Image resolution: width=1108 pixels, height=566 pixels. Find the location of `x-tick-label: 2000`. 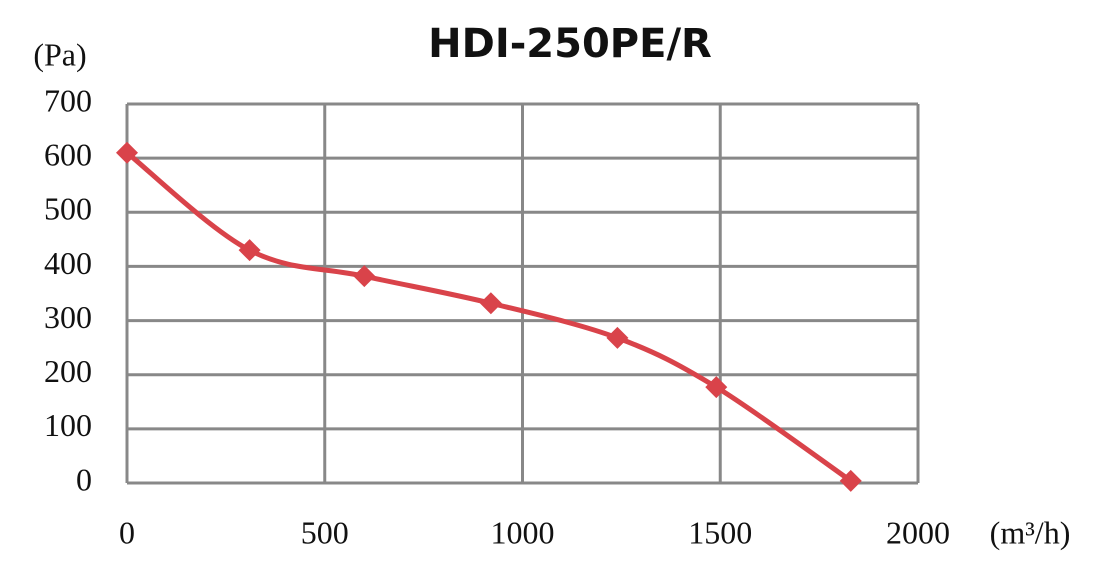

x-tick-label: 2000 is located at coordinates (918, 532).